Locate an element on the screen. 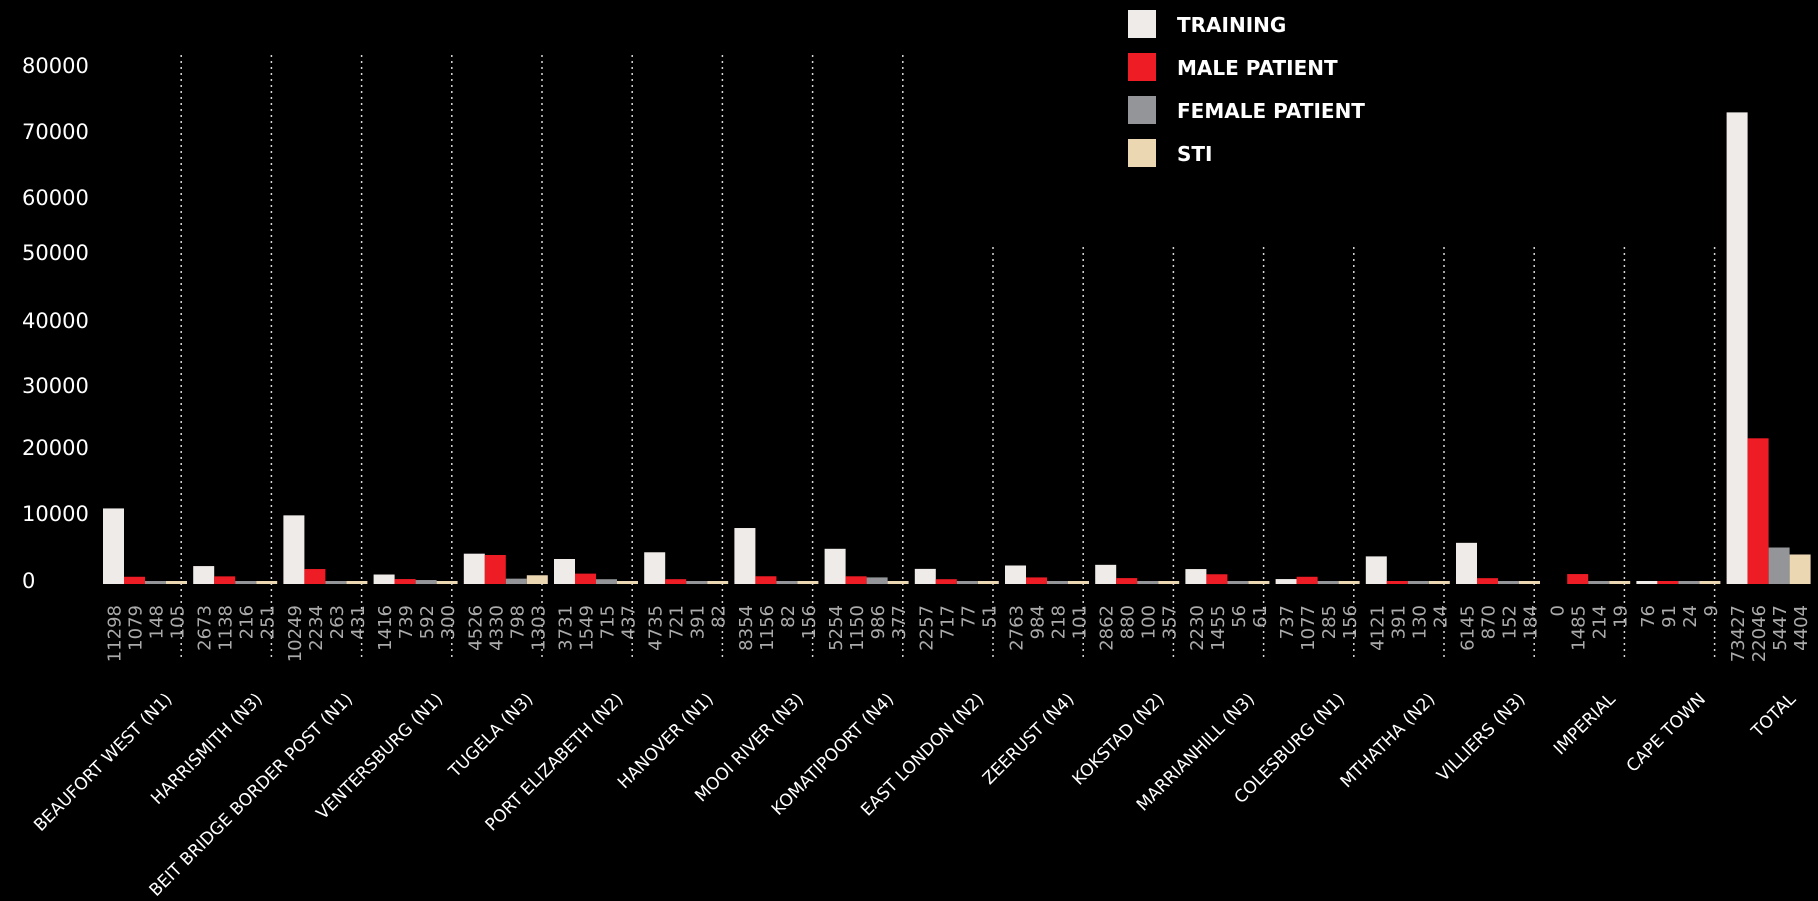 The width and height of the screenshot is (1818, 901). y-tick-label: 20000 is located at coordinates (55, 448).